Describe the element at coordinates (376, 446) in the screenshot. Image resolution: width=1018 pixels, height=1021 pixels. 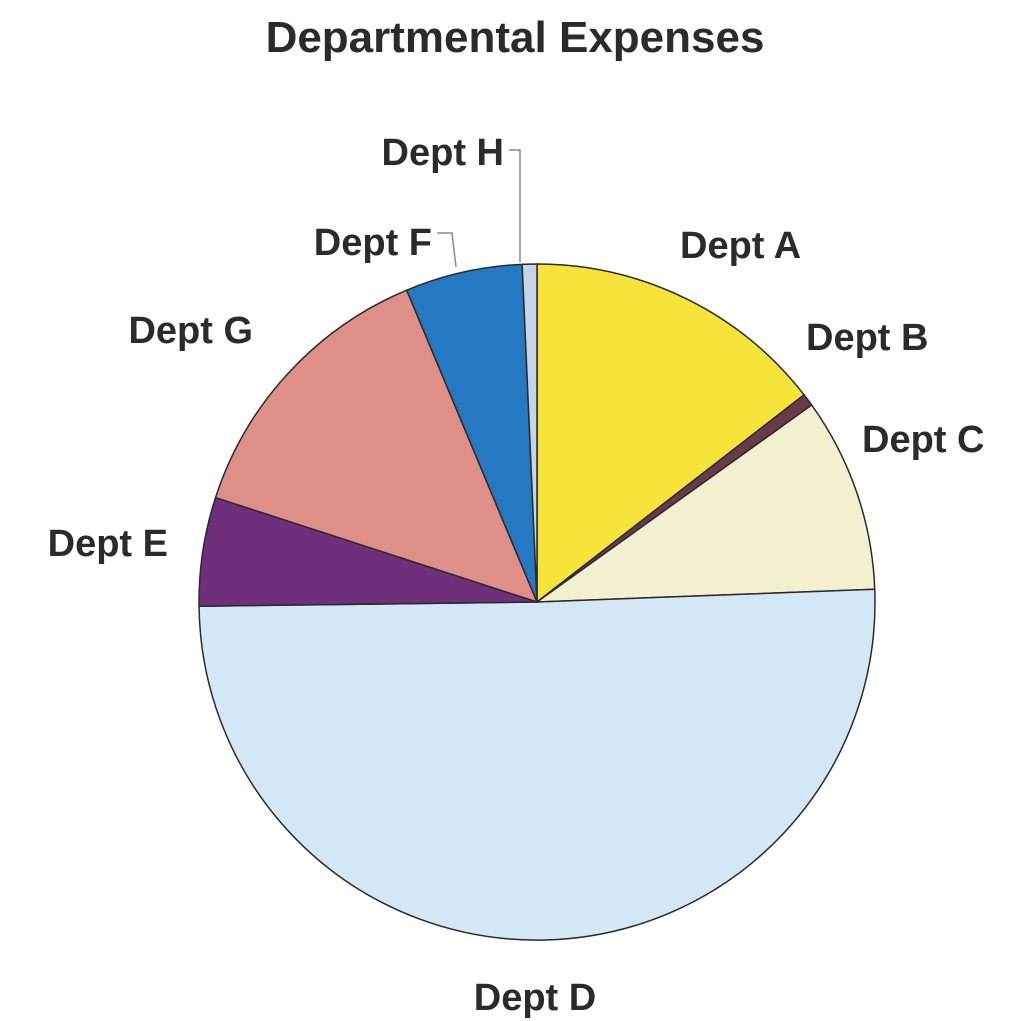
I see `pie-slice-dept-g` at that location.